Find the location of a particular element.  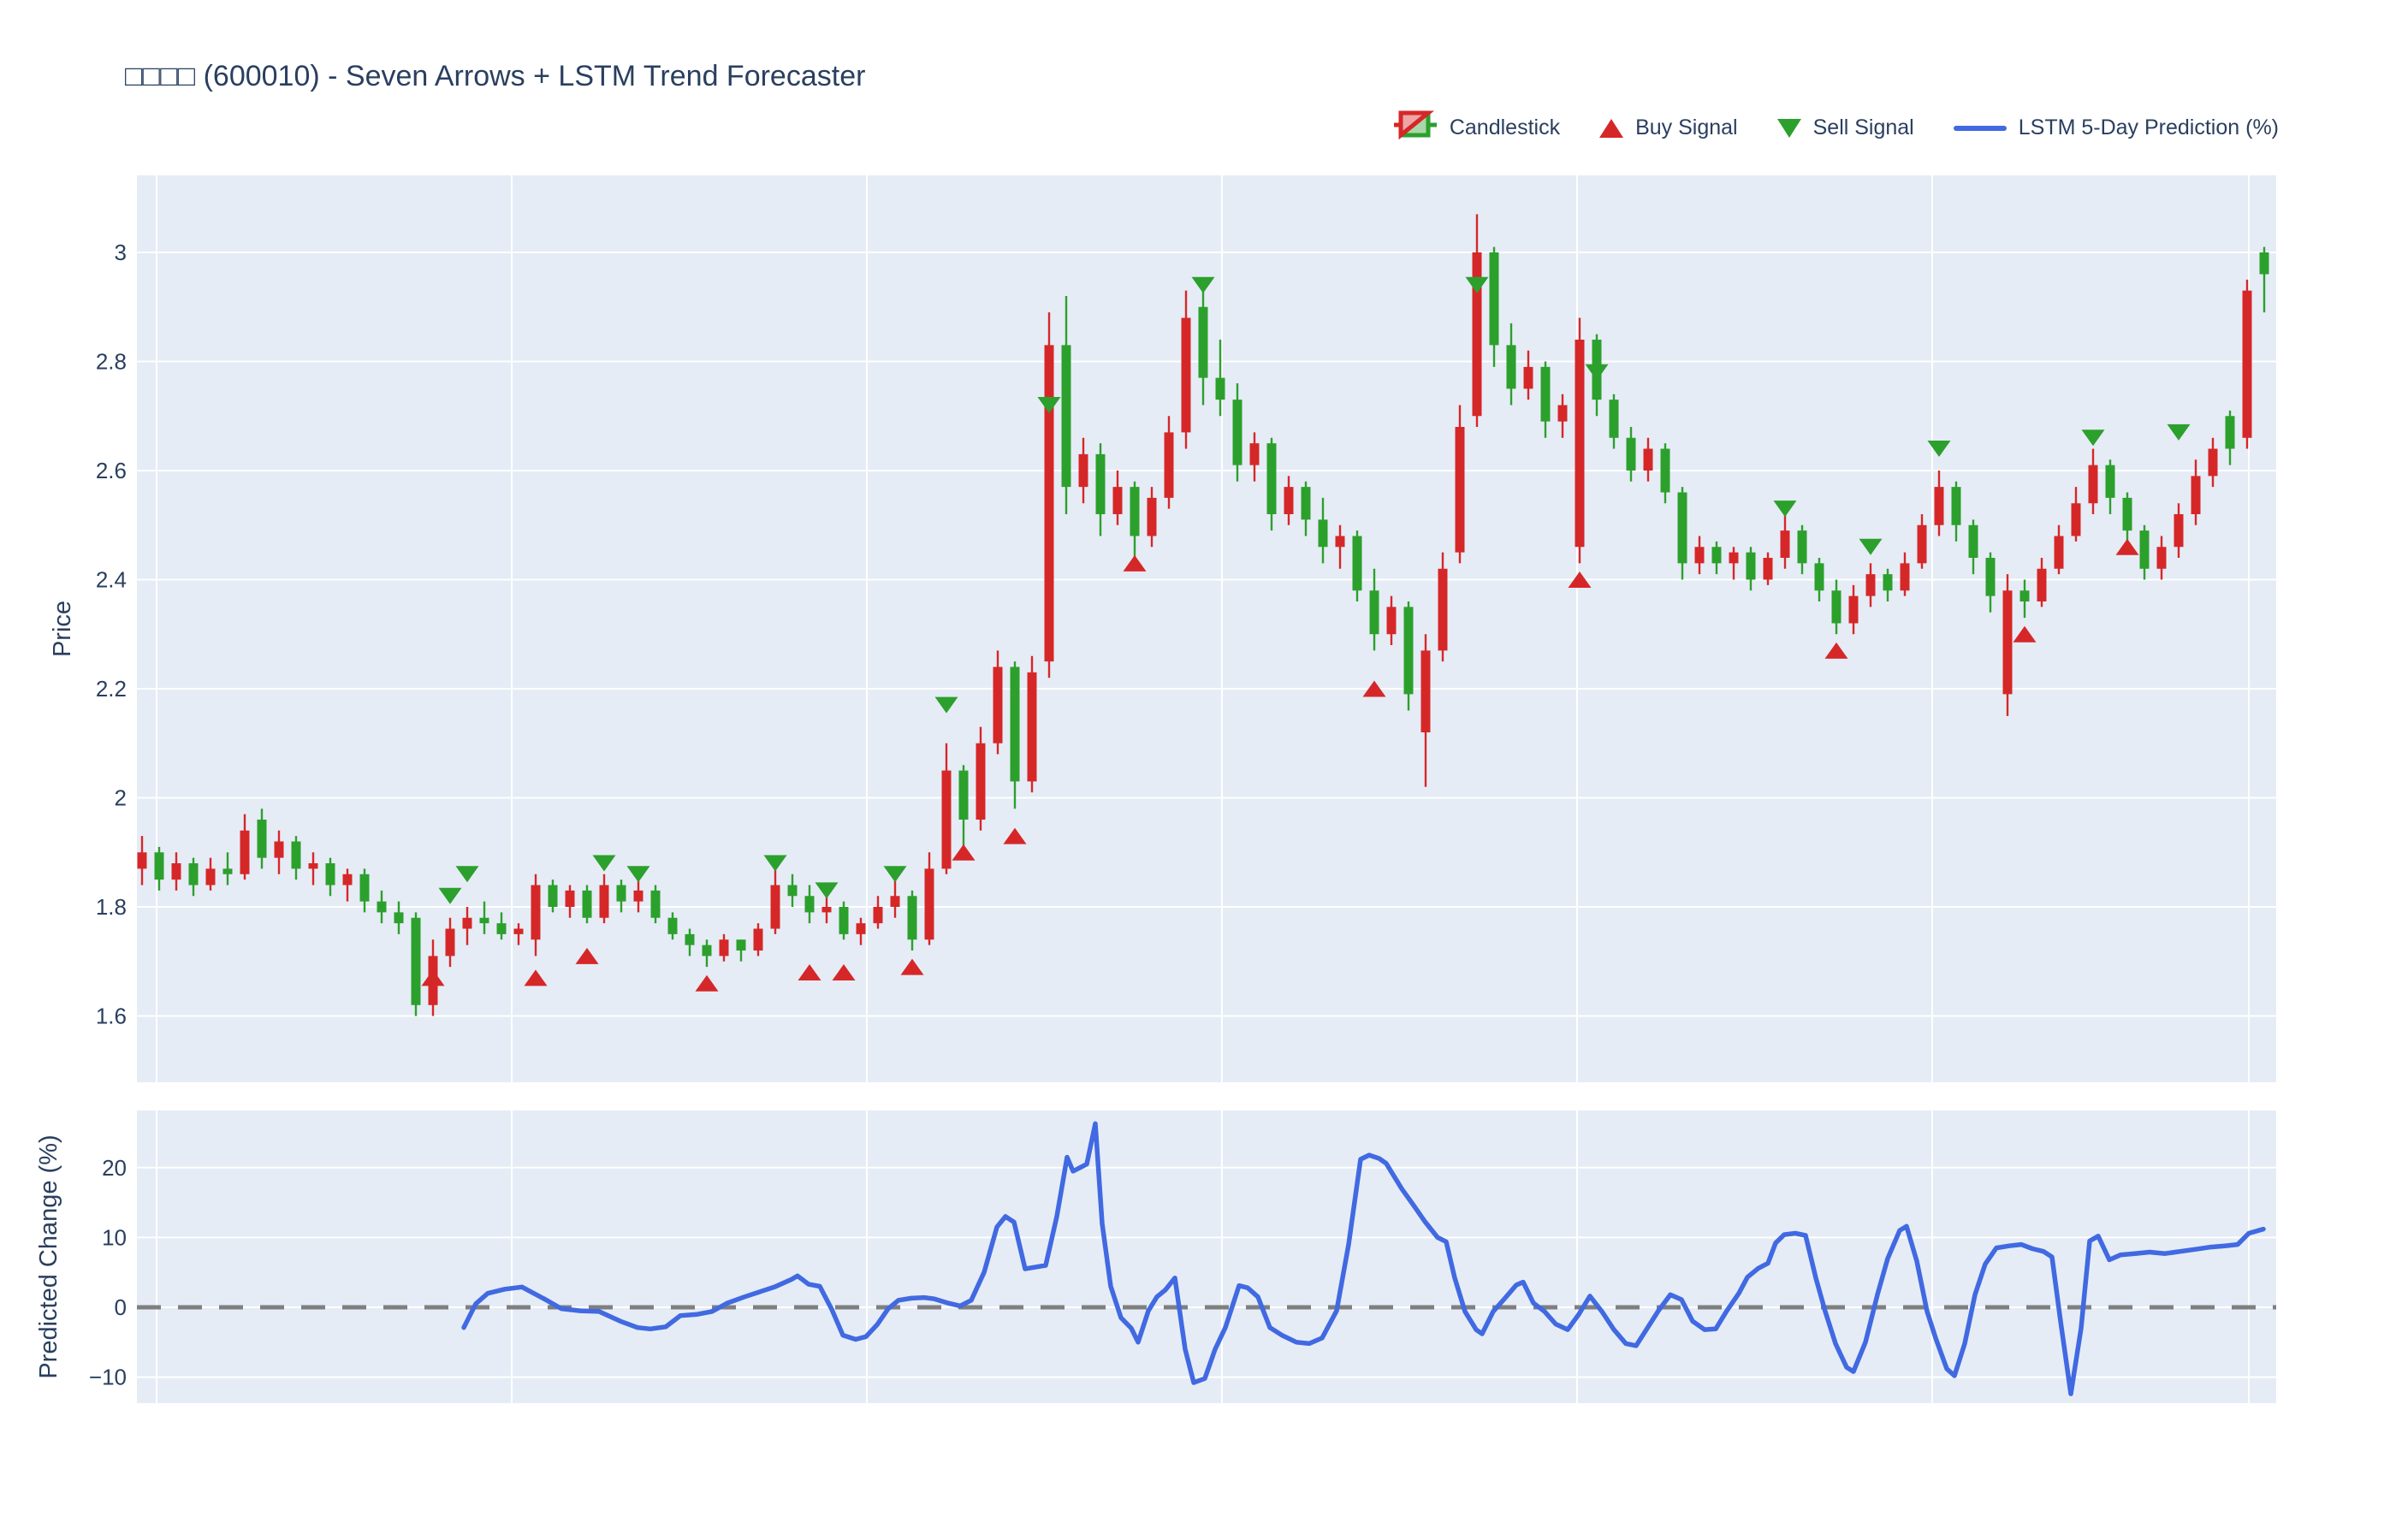

legend-label-lstm-prediction: LSTM 5-Day Prediction (%) is located at coordinates (2149, 127).